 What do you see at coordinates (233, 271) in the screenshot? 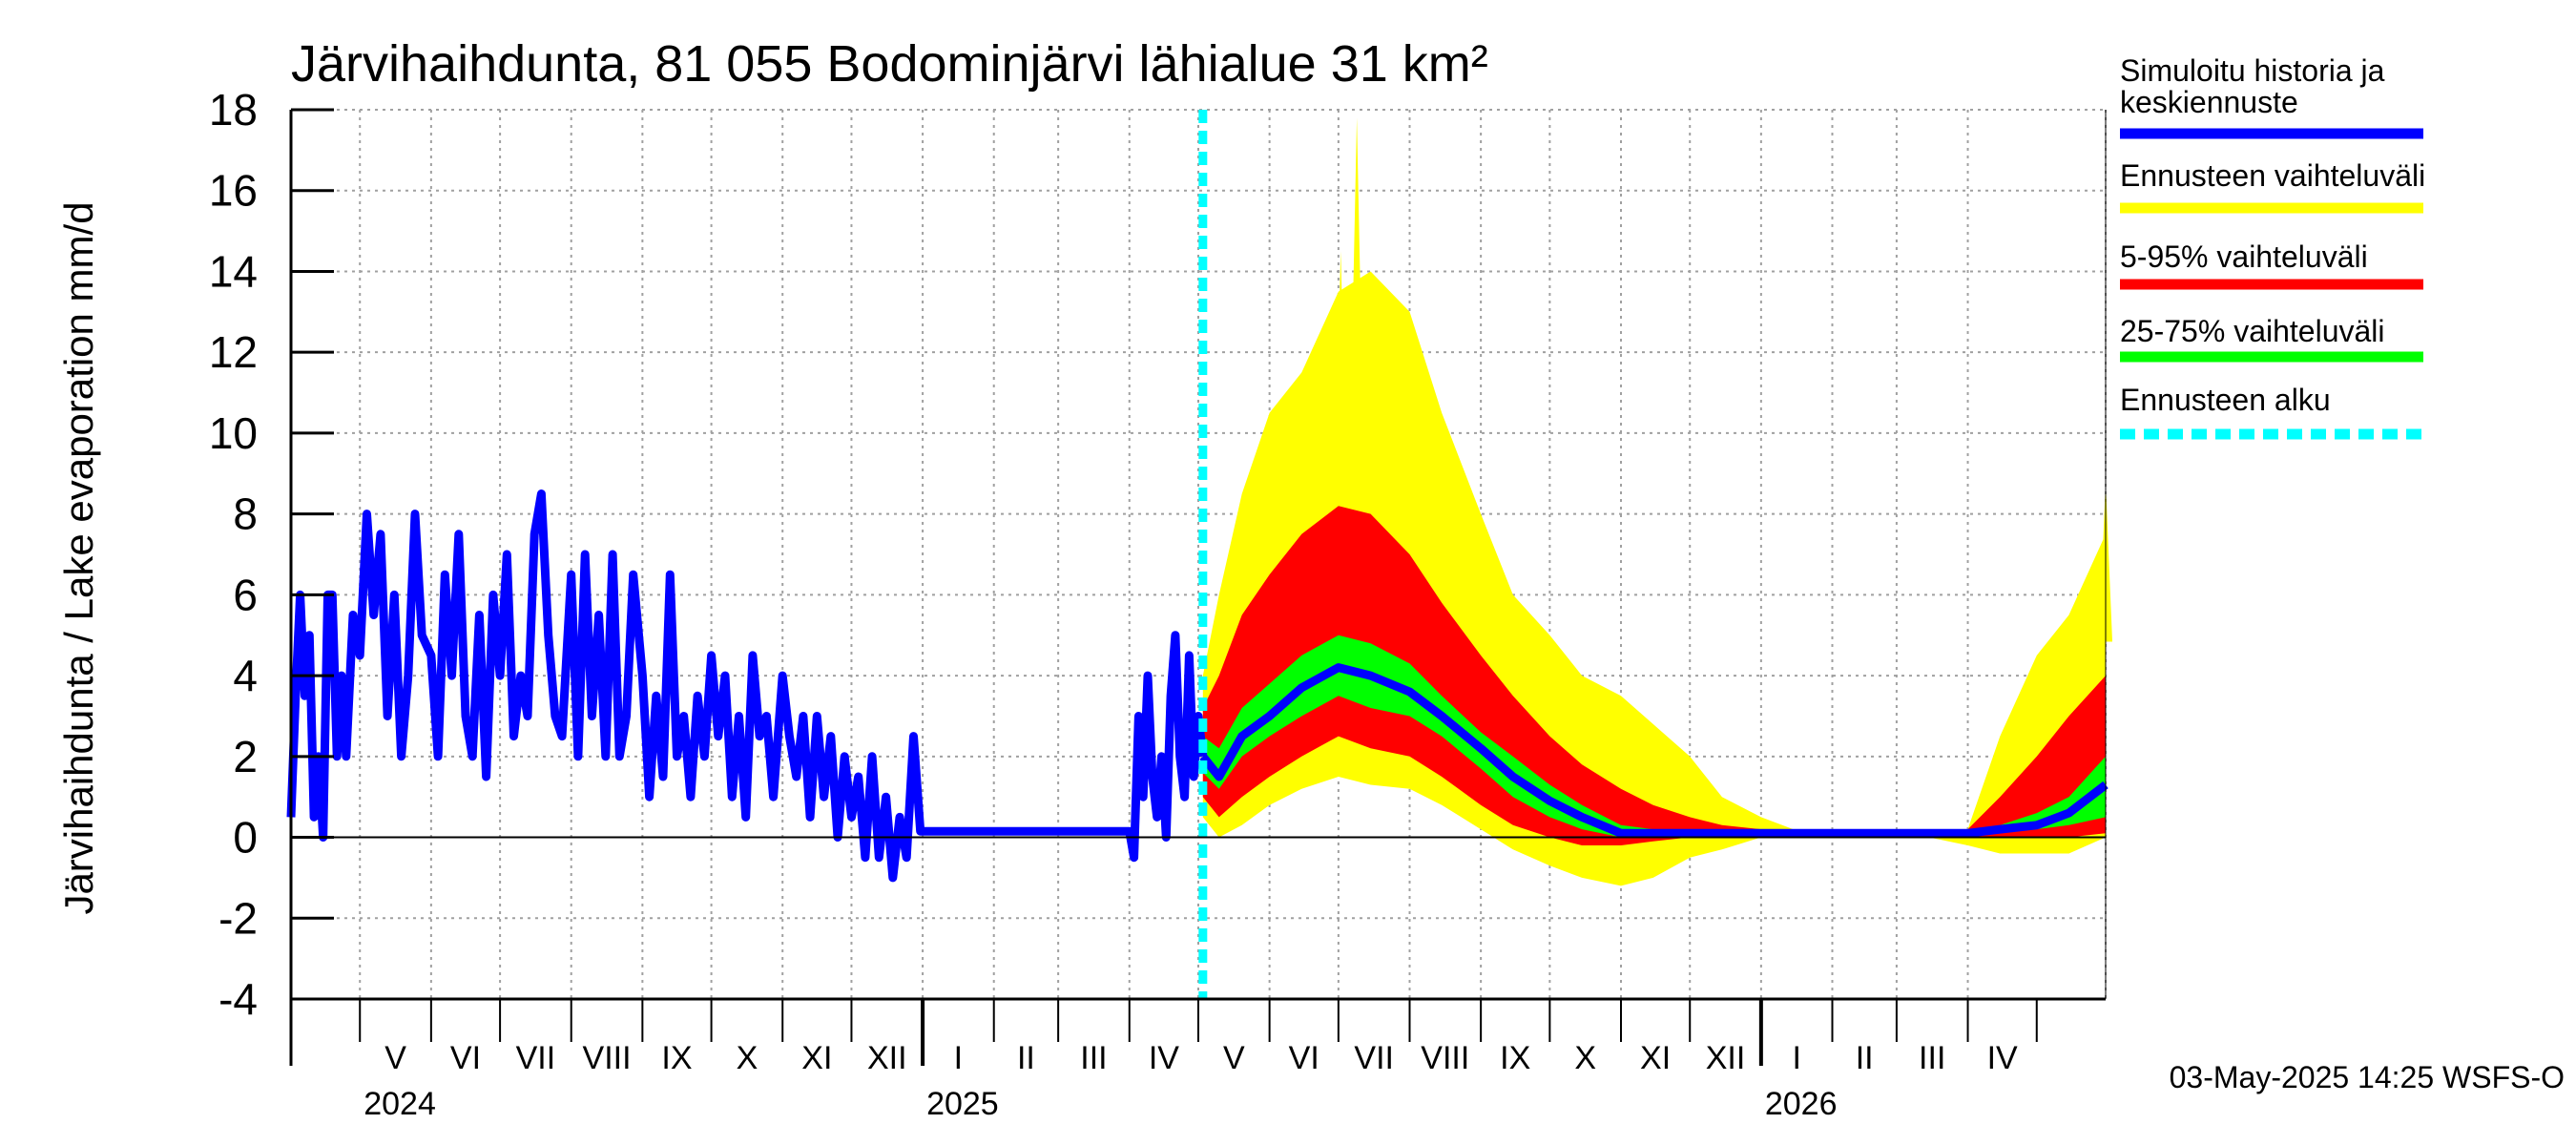
I see `y-tick-label: 14` at bounding box center [233, 271].